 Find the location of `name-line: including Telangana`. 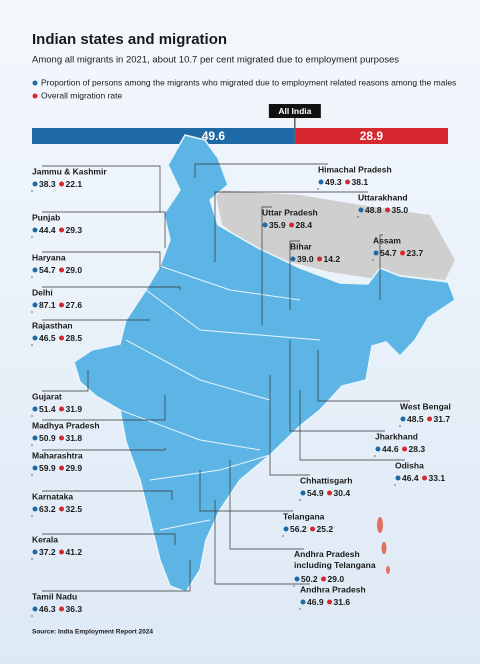

name-line: including Telangana is located at coordinates (335, 565).